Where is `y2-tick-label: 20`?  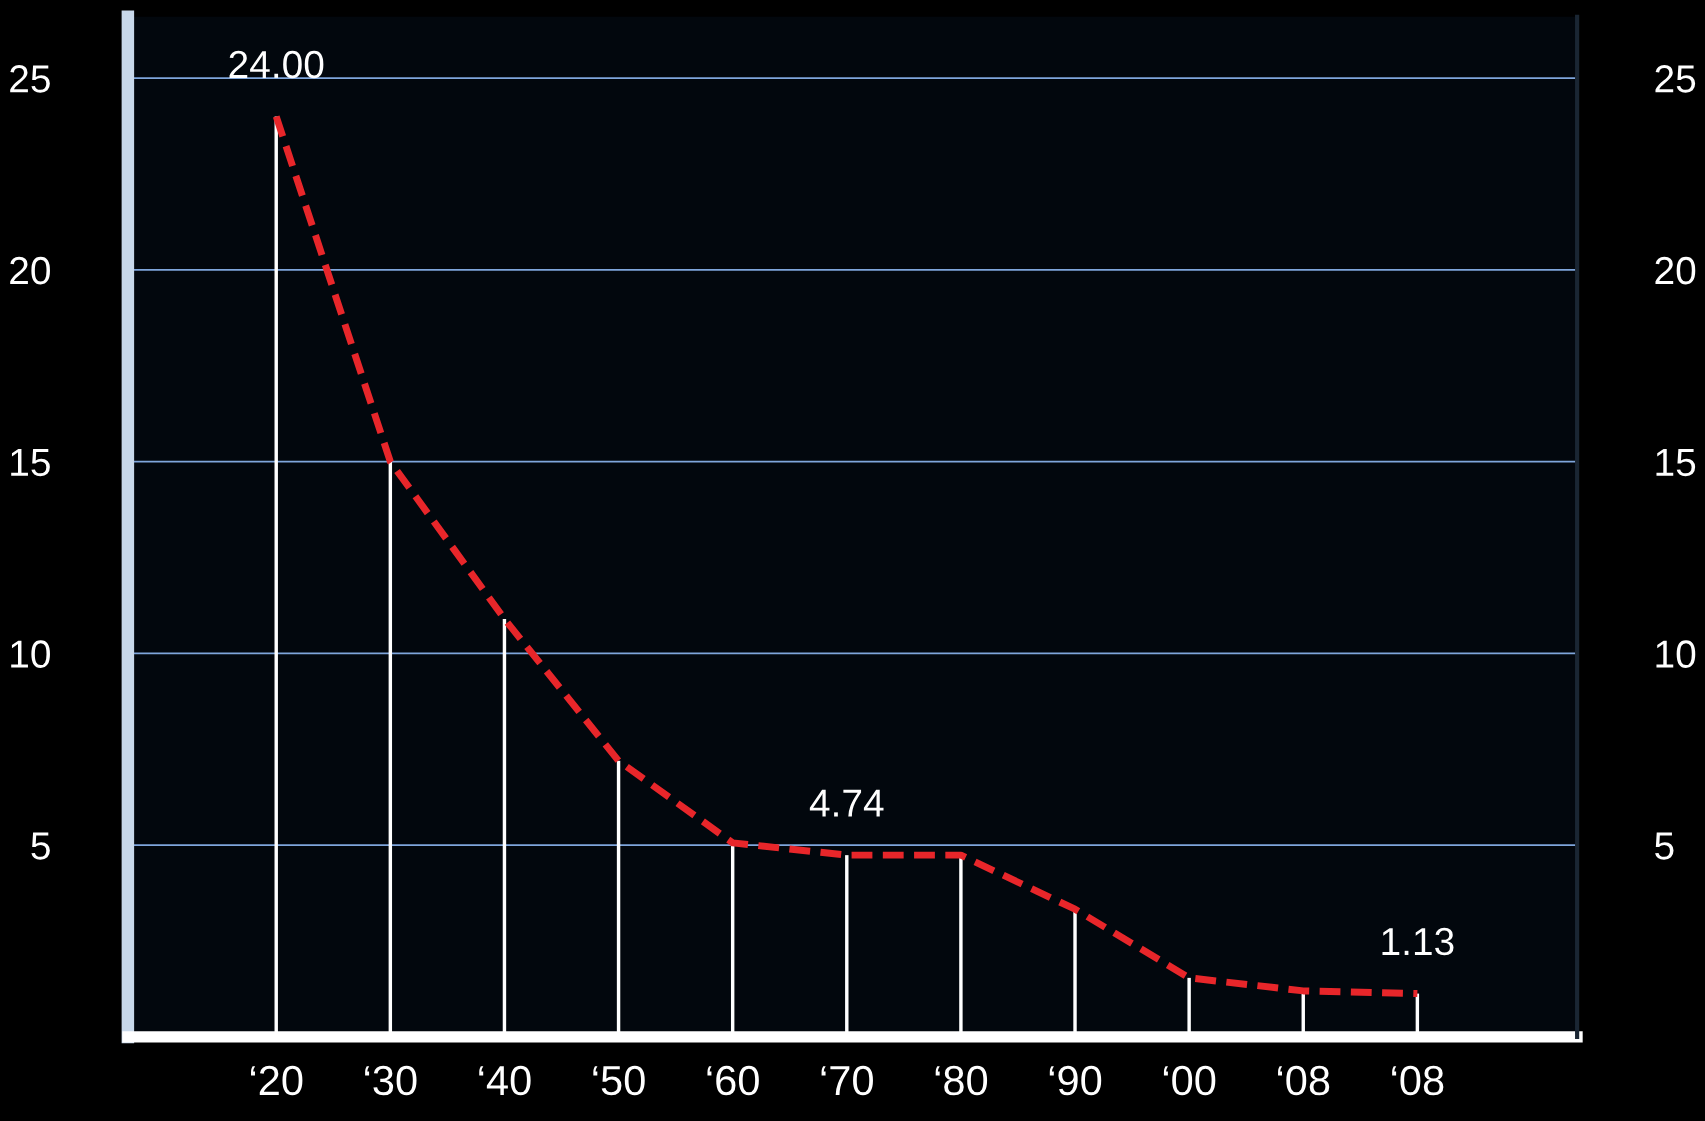 y2-tick-label: 20 is located at coordinates (1675, 270).